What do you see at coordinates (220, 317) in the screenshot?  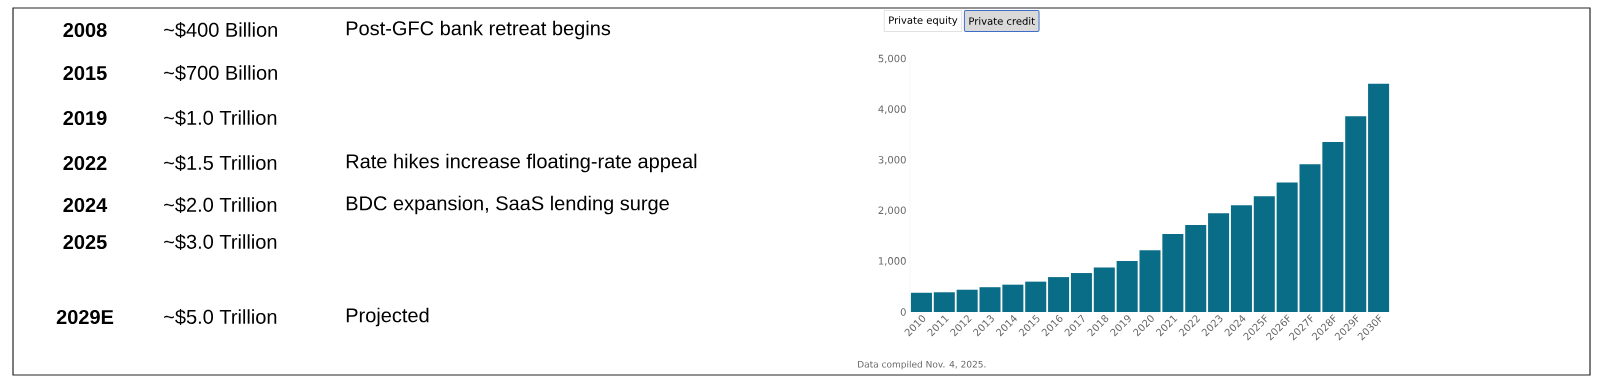 I see `text: ~$5.0 Trillion` at bounding box center [220, 317].